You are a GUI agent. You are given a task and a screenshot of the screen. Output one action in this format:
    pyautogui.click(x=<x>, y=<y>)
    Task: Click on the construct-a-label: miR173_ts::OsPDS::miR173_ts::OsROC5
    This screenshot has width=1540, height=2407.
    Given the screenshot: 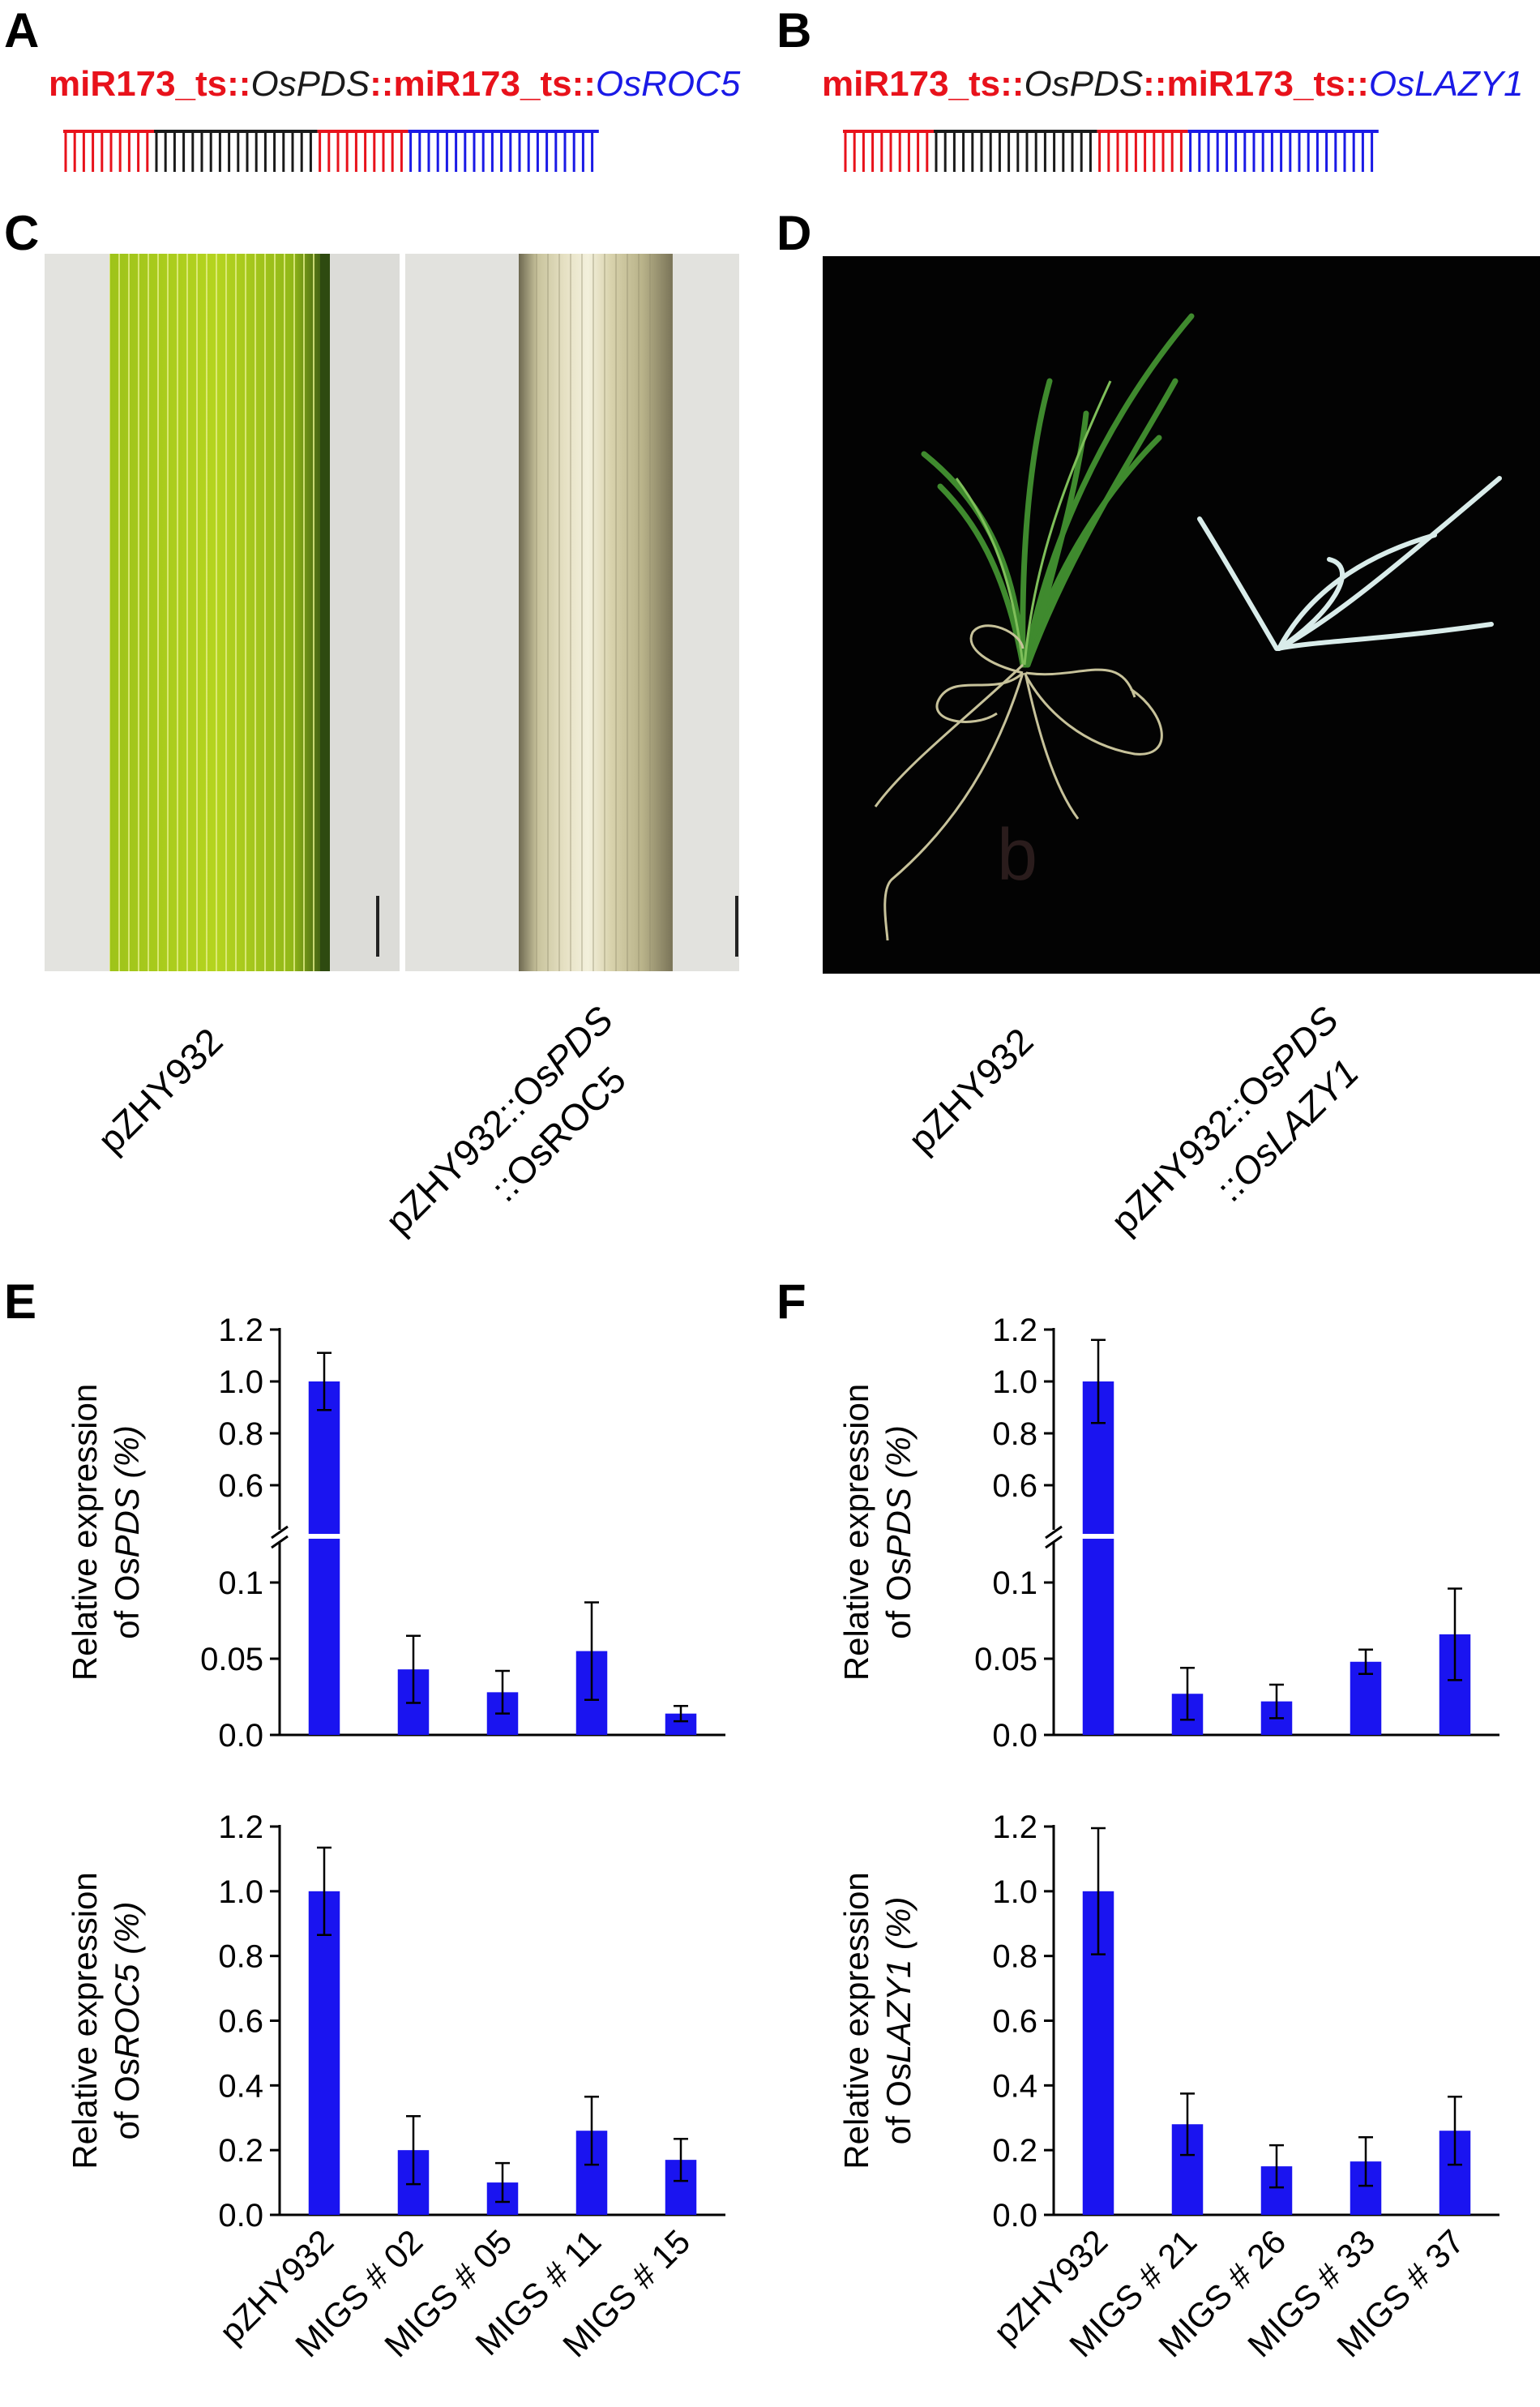 What is the action you would take?
    pyautogui.click(x=395, y=84)
    